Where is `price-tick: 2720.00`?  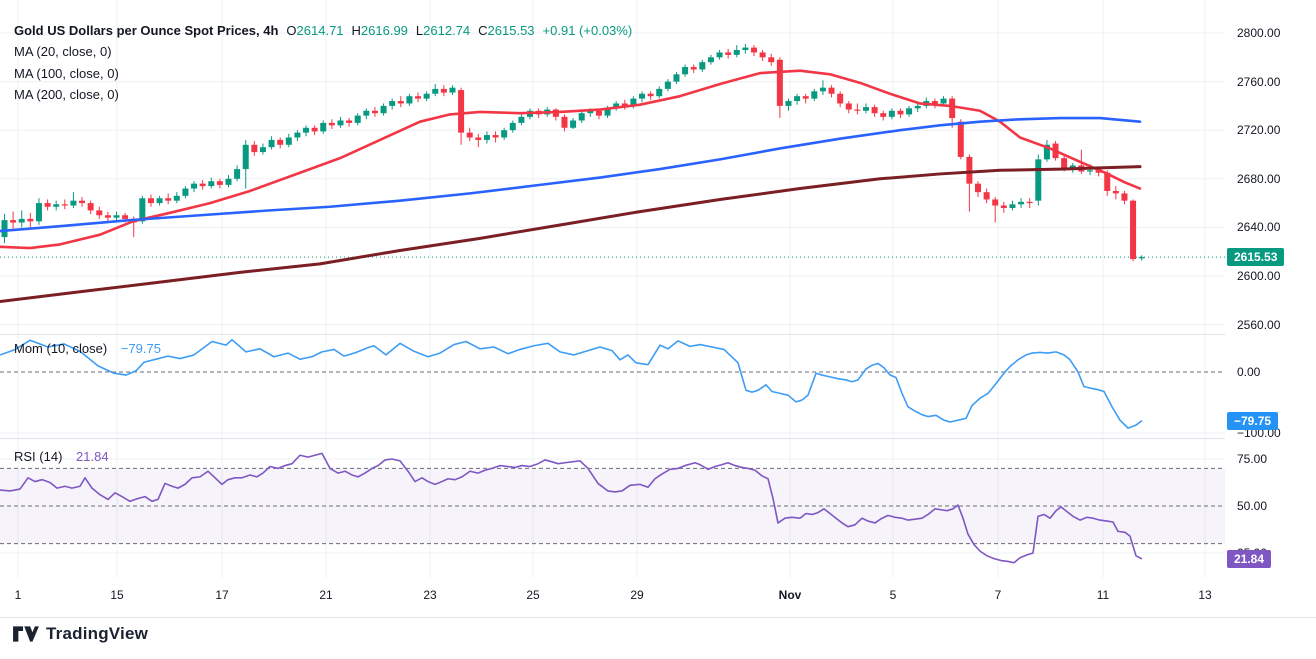
price-tick: 2720.00 is located at coordinates (1259, 130).